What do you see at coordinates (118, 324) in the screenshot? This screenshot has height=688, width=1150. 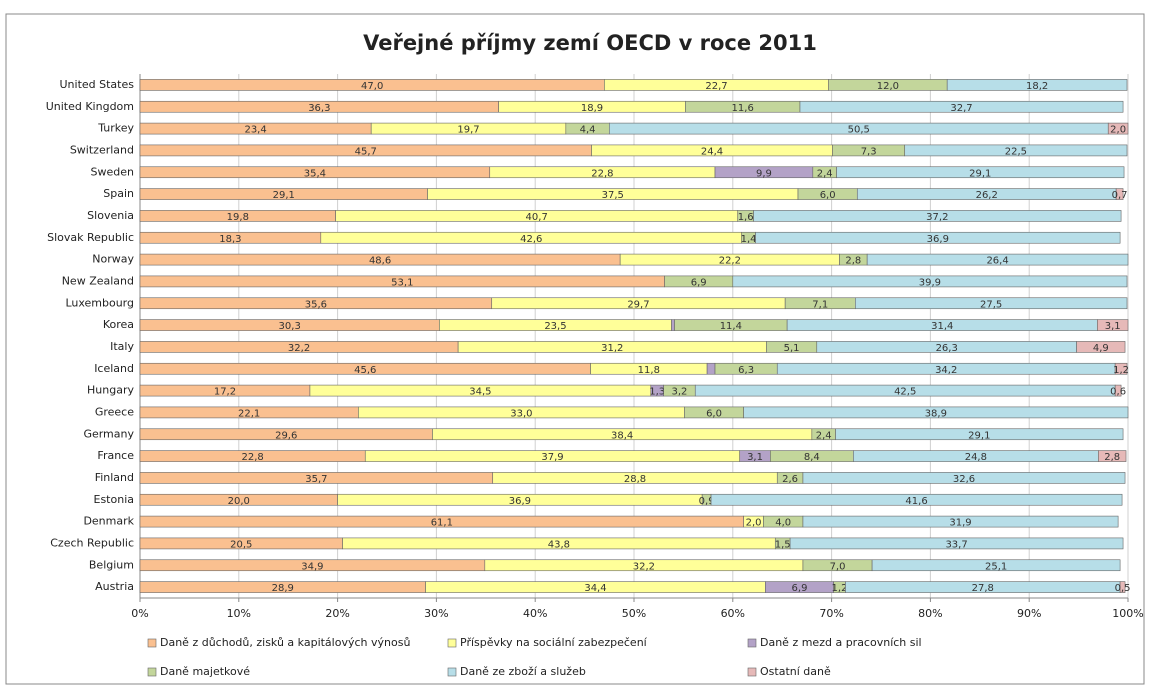 I see `y-tick-label: Korea` at bounding box center [118, 324].